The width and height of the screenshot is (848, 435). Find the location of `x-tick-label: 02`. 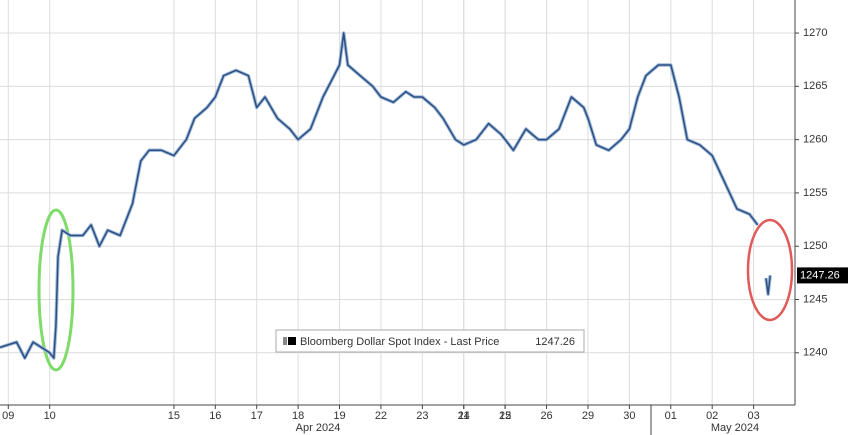

x-tick-label: 02 is located at coordinates (712, 416).